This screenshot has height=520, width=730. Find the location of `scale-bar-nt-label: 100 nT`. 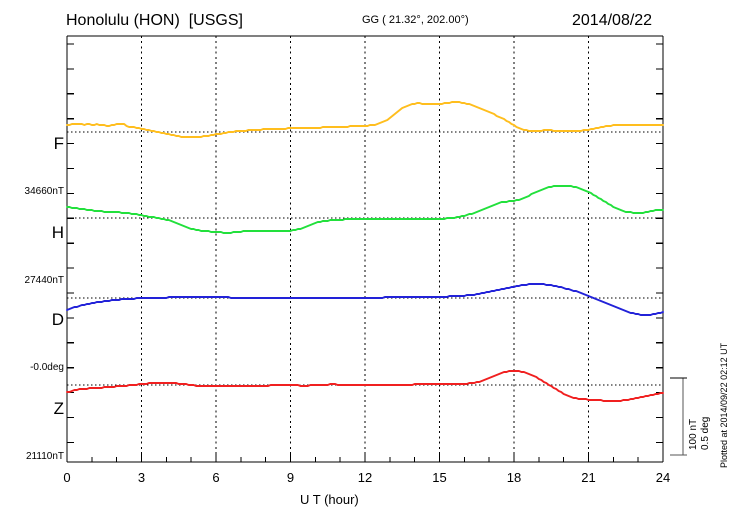

scale-bar-nt-label: 100 nT is located at coordinates (693, 434).